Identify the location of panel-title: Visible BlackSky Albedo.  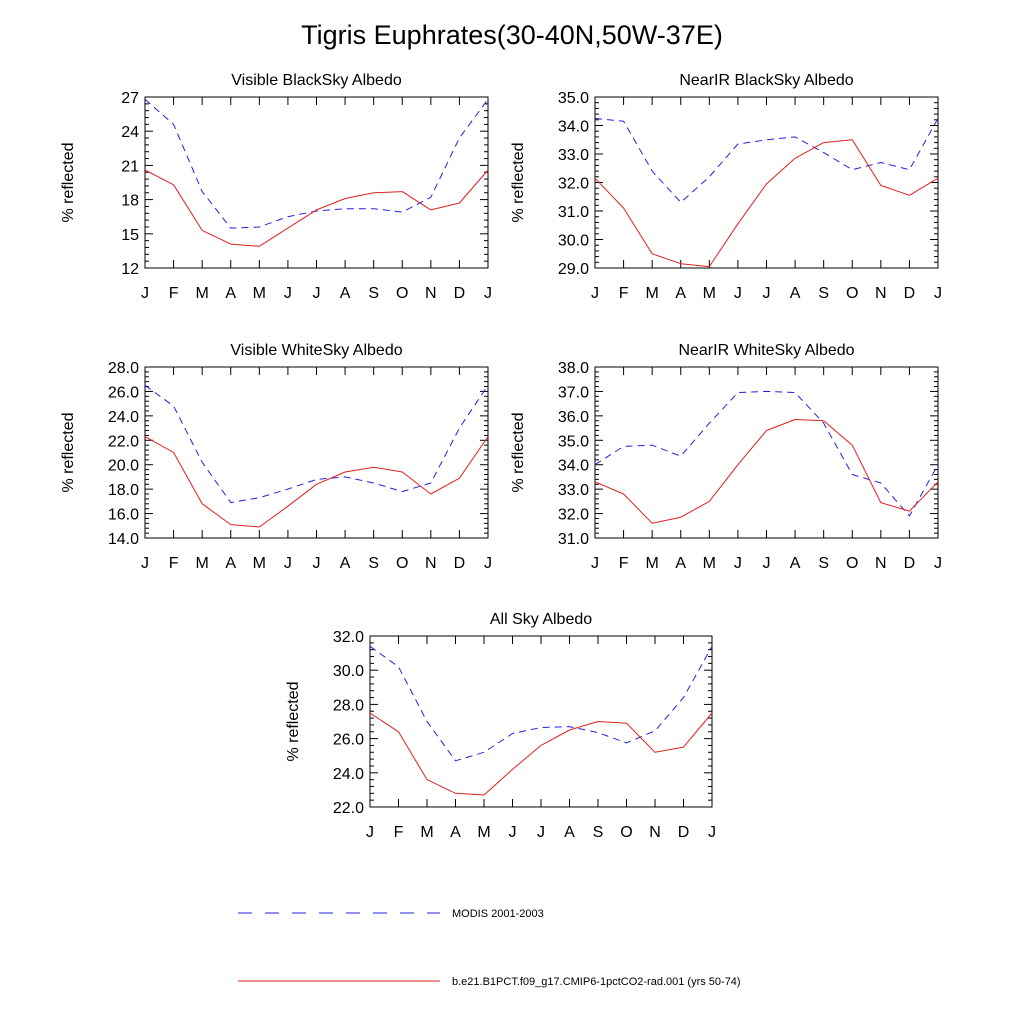
(316, 80).